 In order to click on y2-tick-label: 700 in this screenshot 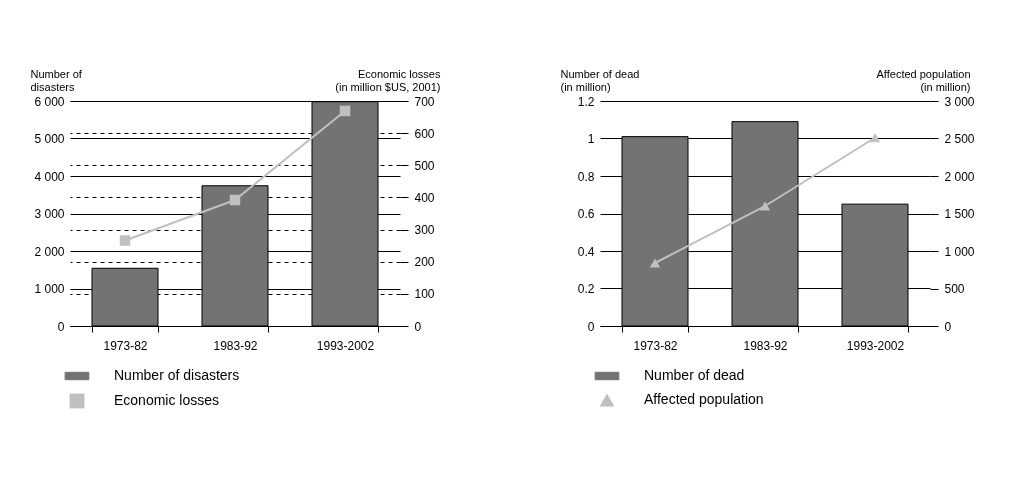, I will do `click(424, 101)`.